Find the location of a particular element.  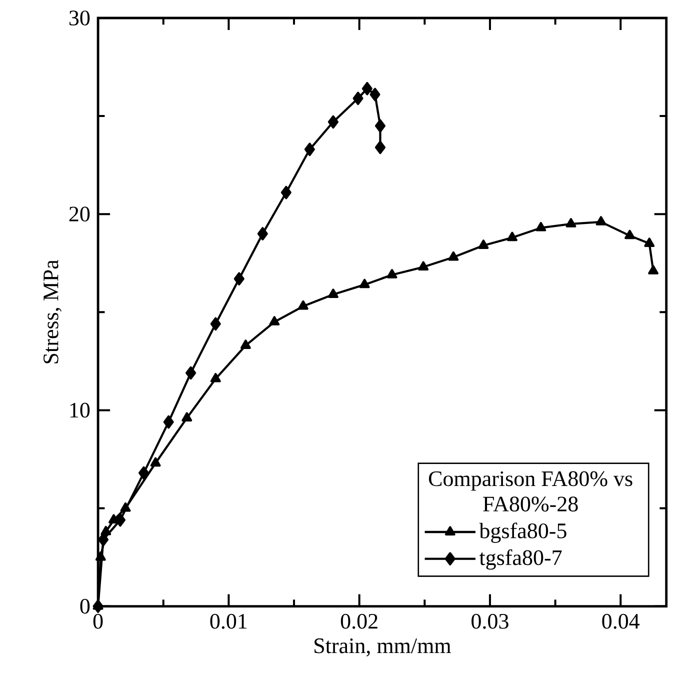

x-axis-title: Strain, mm/mm is located at coordinates (382, 647).